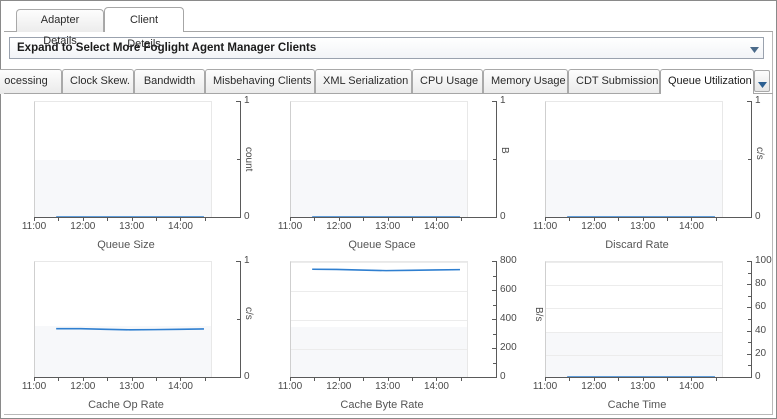 The width and height of the screenshot is (777, 419). I want to click on y-axis-unit-label: count, so click(248, 159).